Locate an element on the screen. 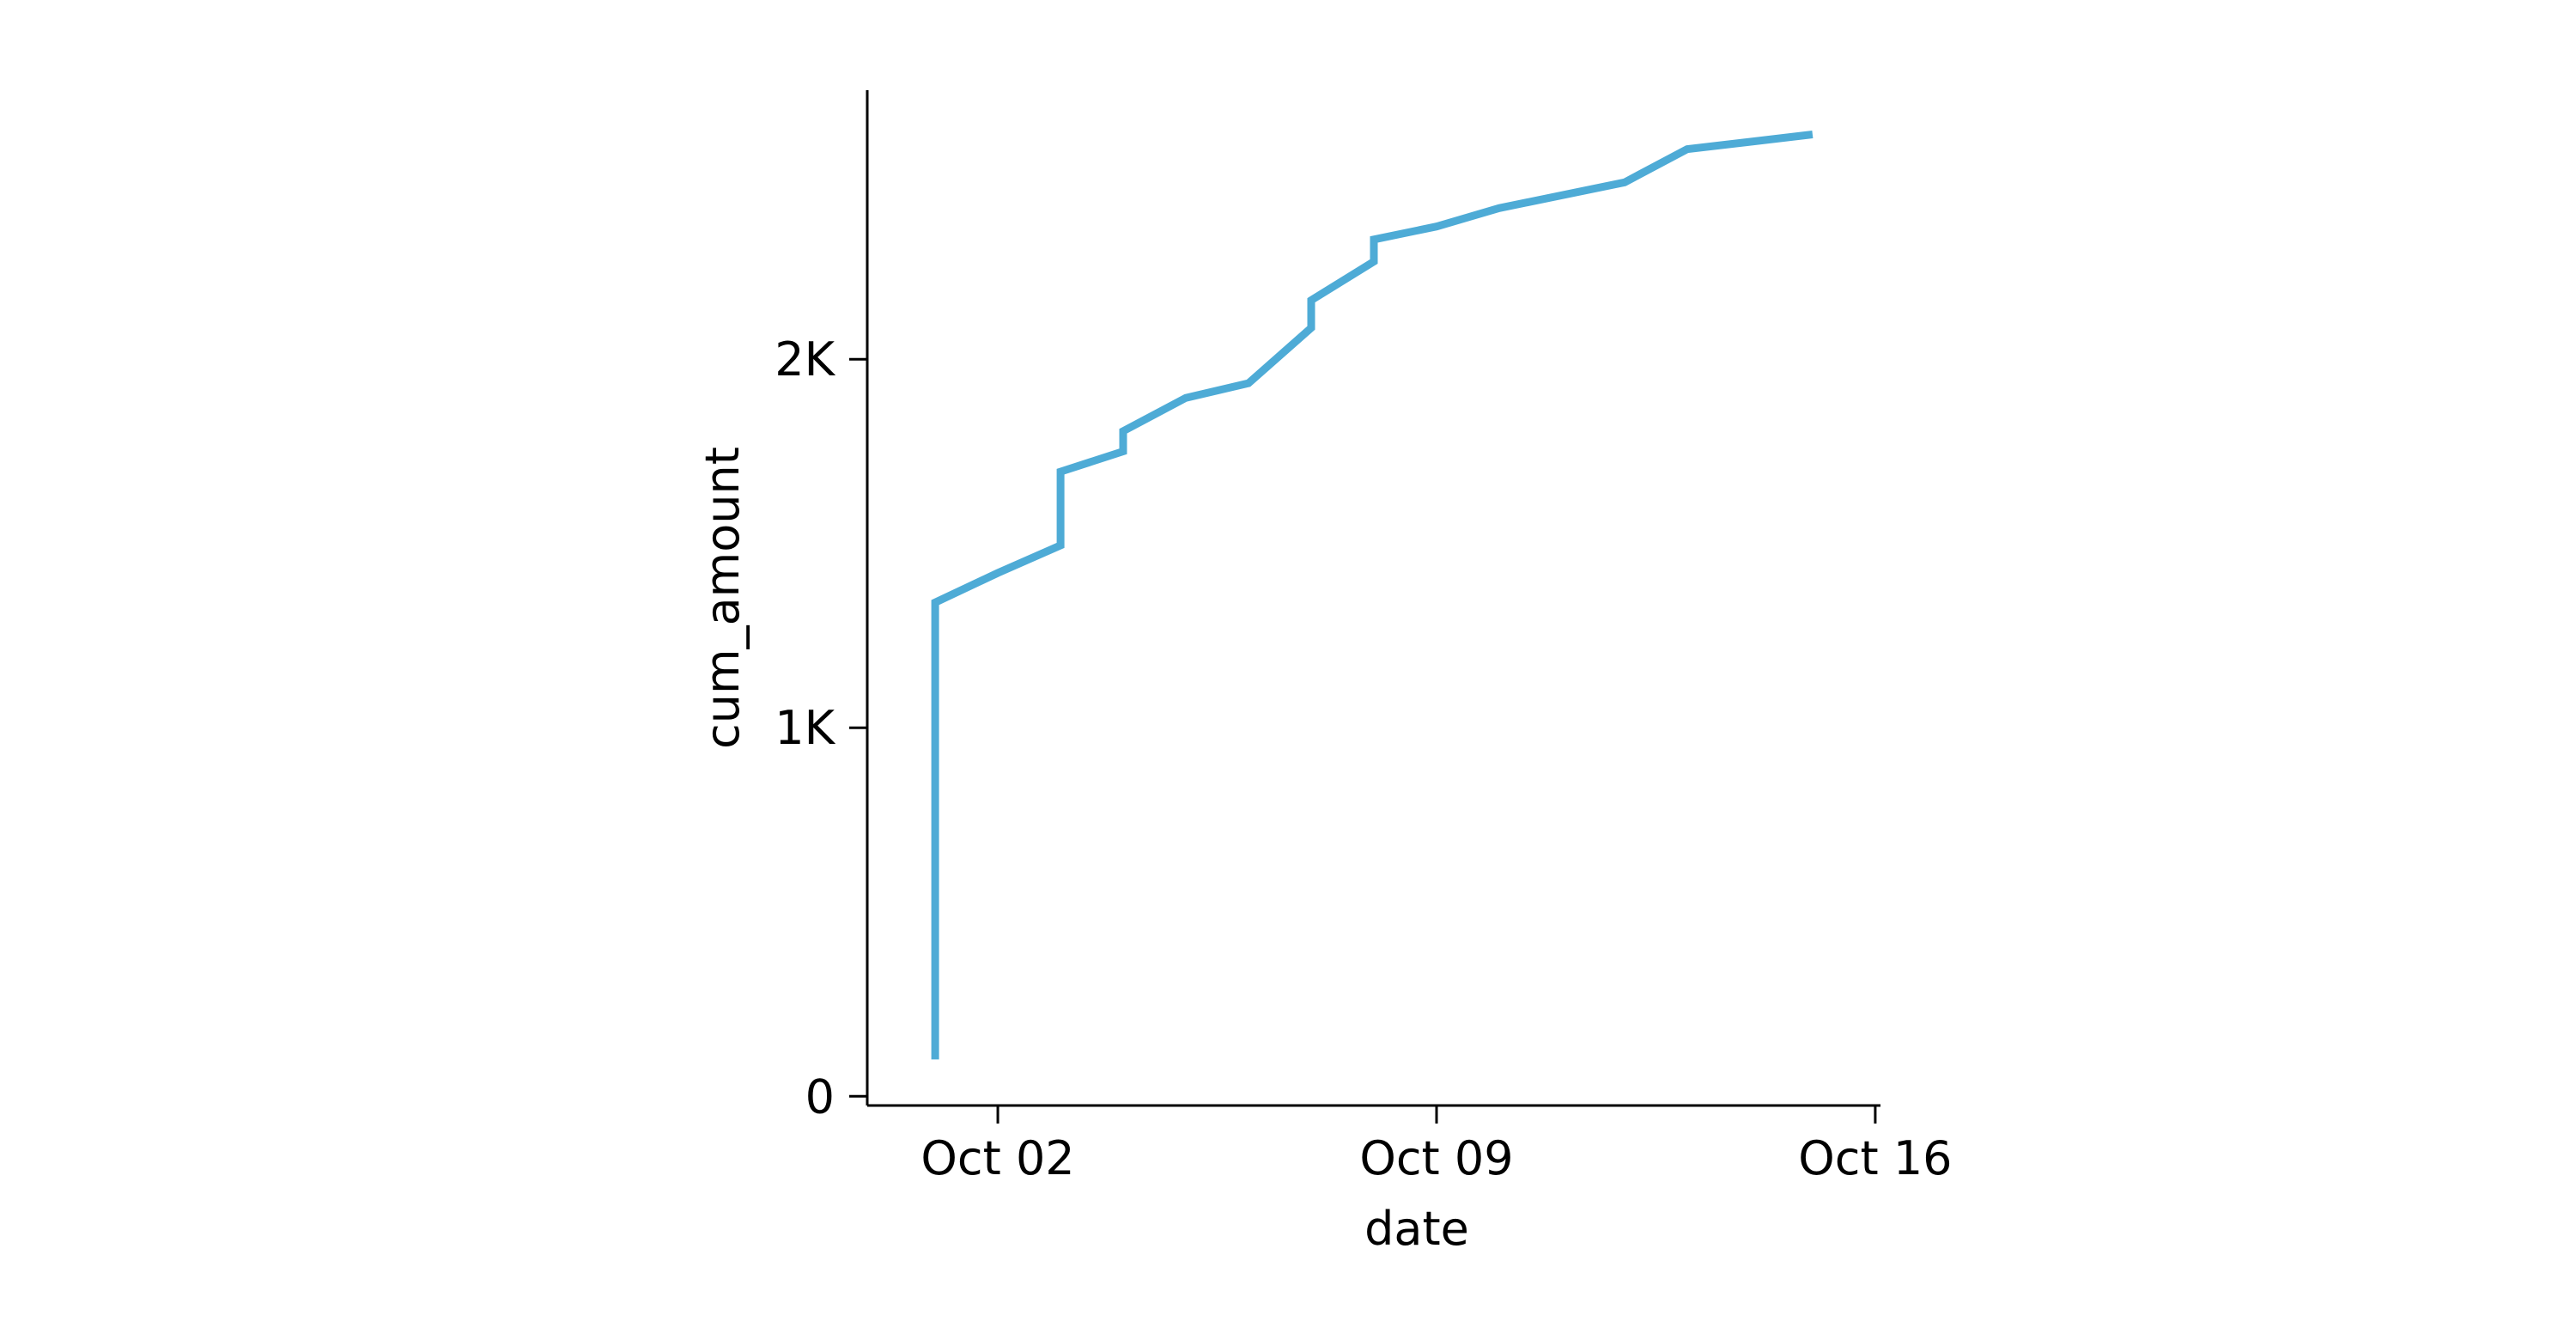  y-tick-label: 1K is located at coordinates (805, 728).